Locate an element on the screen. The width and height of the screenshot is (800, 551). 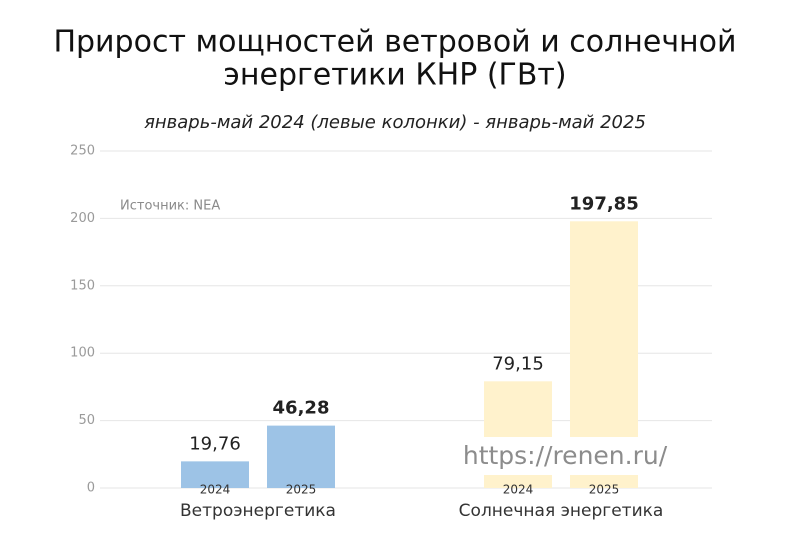
y-tick-label: 150 is located at coordinates (82, 285).